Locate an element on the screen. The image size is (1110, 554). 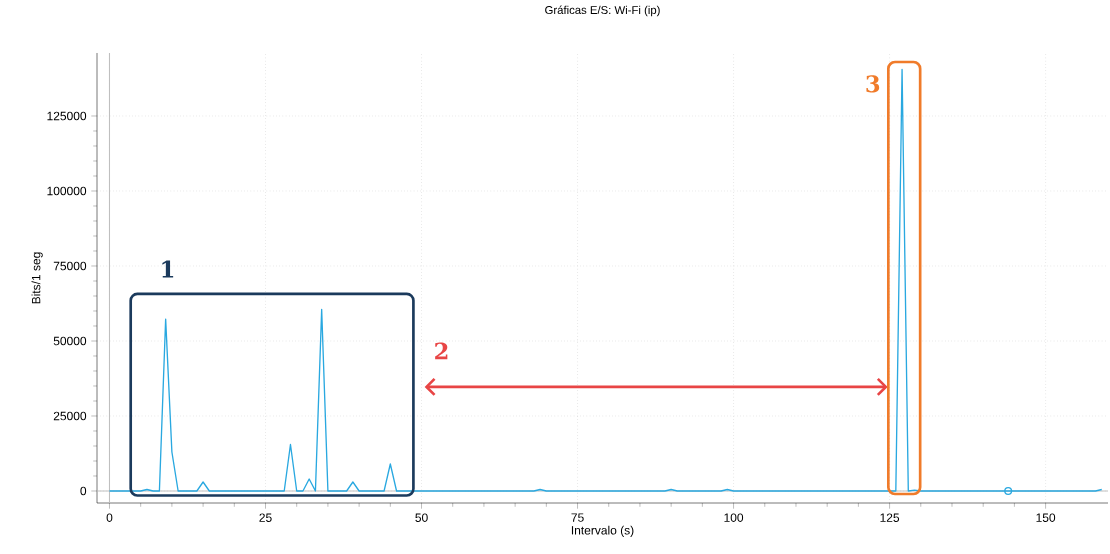
x-axis-title: Intervalo (s) is located at coordinates (602, 531).